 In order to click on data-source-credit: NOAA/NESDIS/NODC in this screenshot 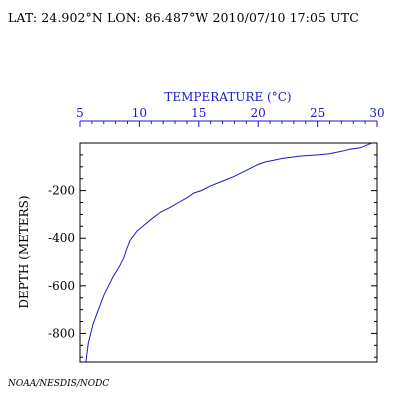, I will do `click(59, 384)`.